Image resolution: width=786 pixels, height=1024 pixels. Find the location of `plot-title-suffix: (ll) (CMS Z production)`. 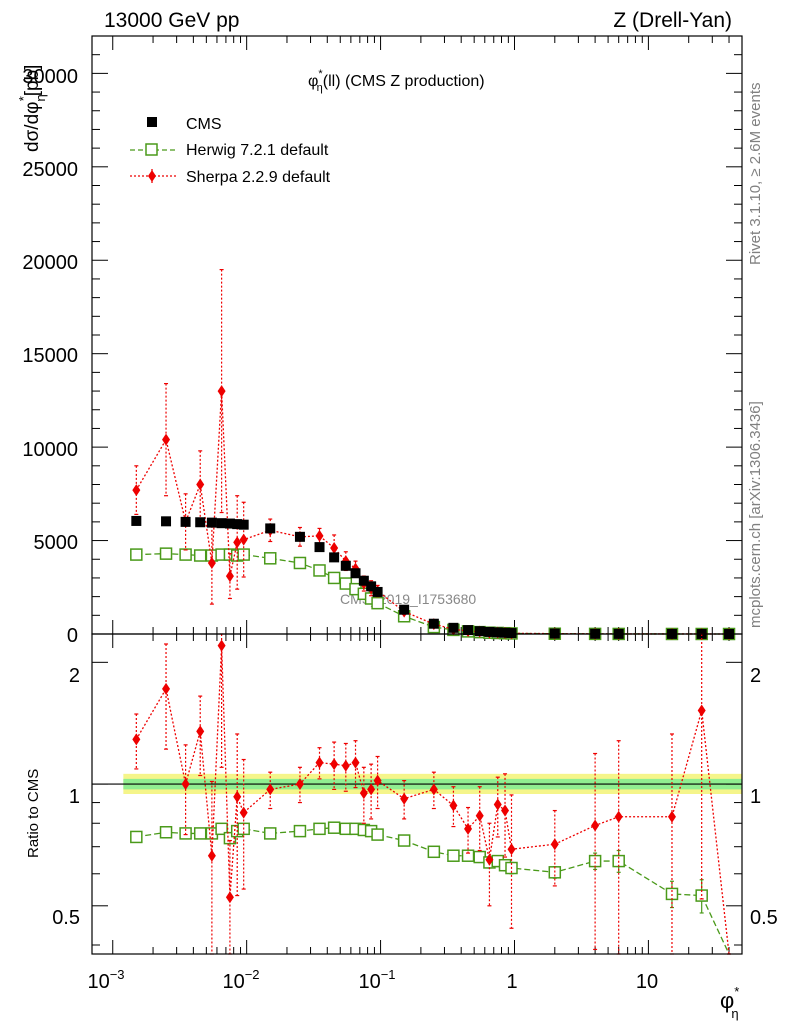

plot-title-suffix: (ll) (CMS Z production) is located at coordinates (404, 81).